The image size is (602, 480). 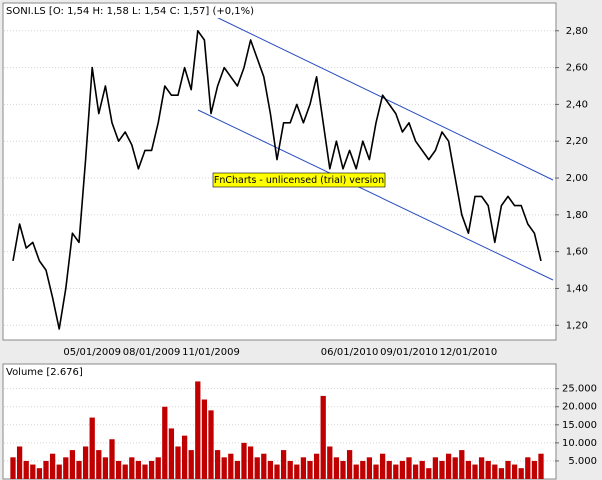 I want to click on x-tick-label: 12/01/2010, so click(x=469, y=352).